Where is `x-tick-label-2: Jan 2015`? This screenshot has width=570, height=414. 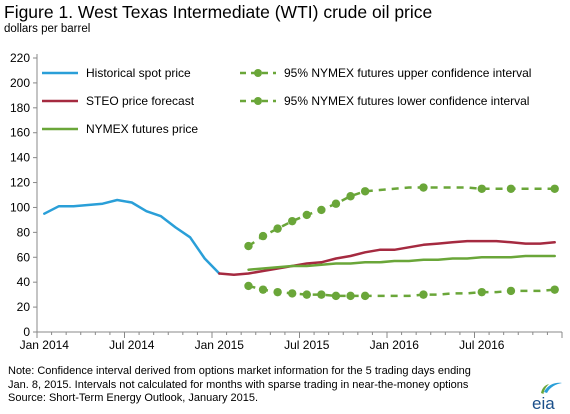 x-tick-label-2: Jan 2015 is located at coordinates (220, 345).